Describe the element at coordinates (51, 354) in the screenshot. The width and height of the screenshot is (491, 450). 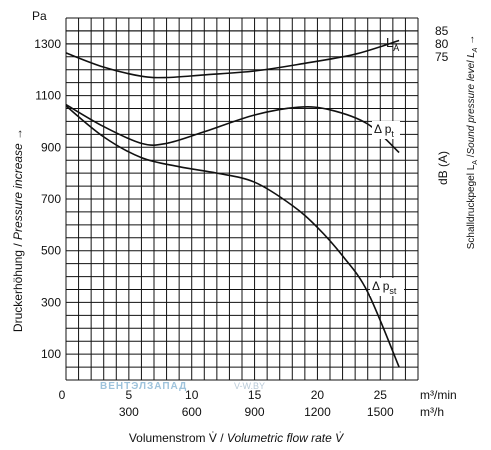
I see `left-axis-tick-label: 100` at that location.